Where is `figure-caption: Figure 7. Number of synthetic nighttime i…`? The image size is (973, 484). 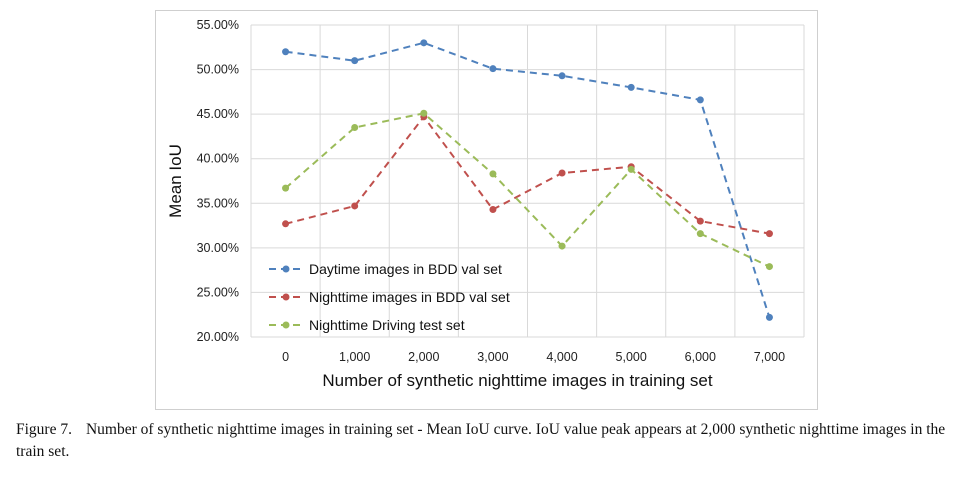 figure-caption: Figure 7. Number of synthetic nighttime i… is located at coordinates (491, 441).